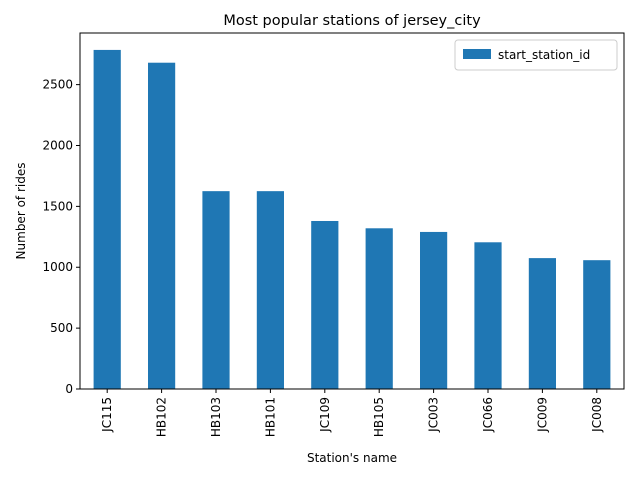 This screenshot has width=640, height=480. Describe the element at coordinates (477, 54) in the screenshot. I see `legend-swatch` at that location.